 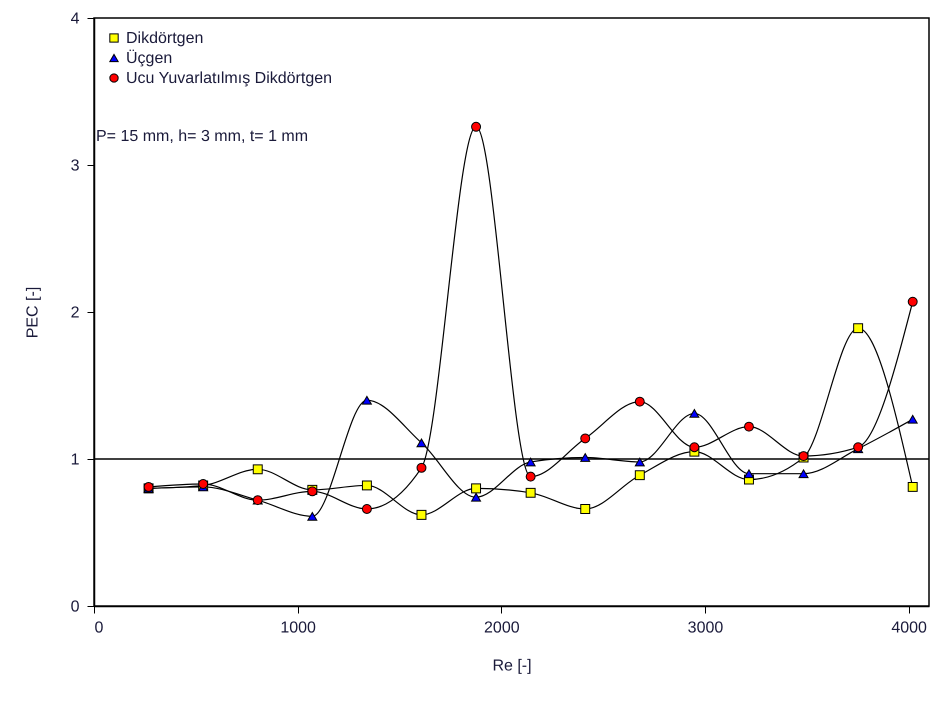 I want to click on annotation: P= 15 mm, h= 3 mm, t= 1 mm, so click(x=202, y=136).